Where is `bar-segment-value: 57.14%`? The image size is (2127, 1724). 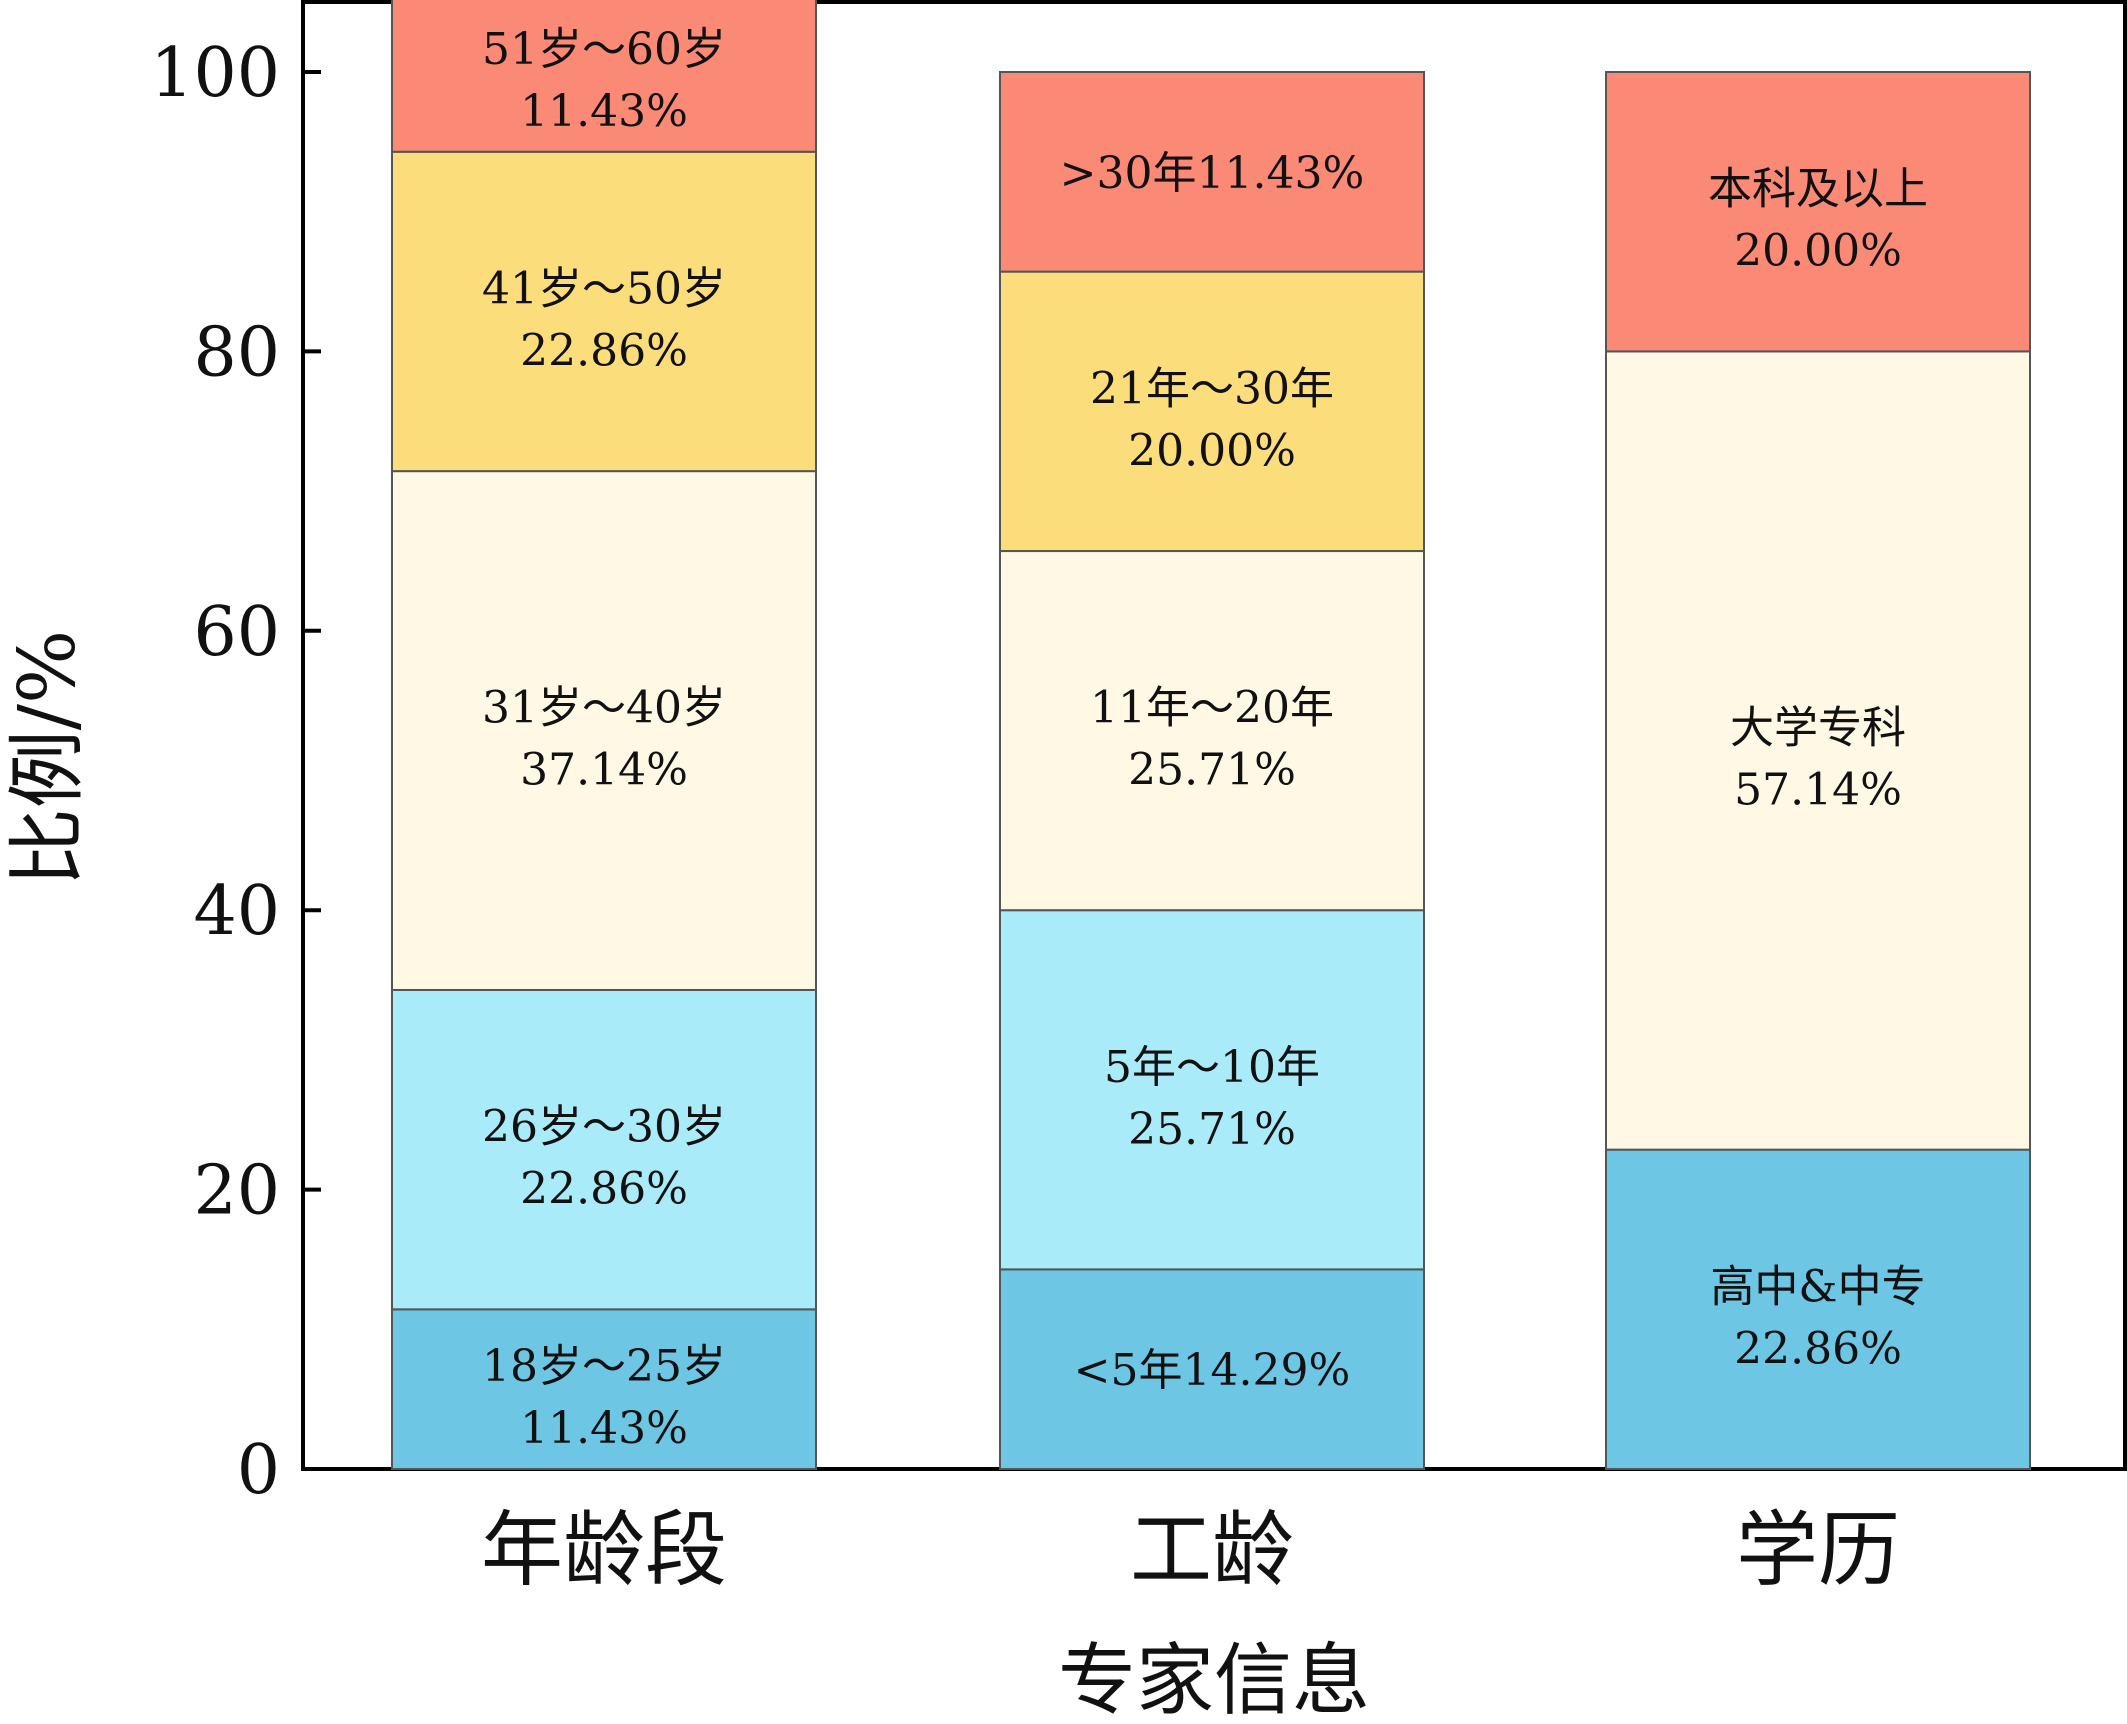 bar-segment-value: 57.14% is located at coordinates (1818, 790).